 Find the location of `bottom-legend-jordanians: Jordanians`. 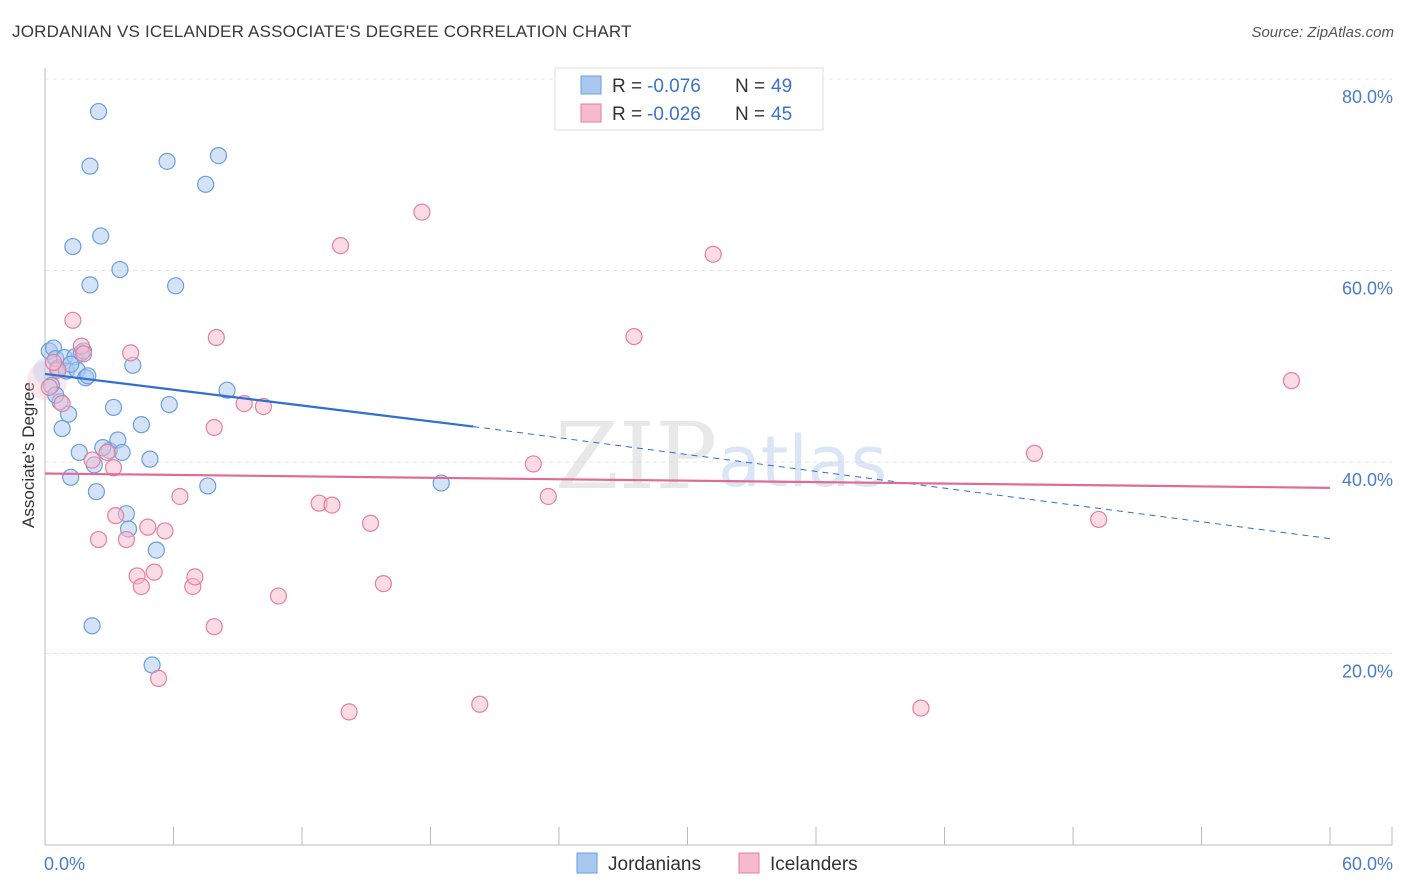

bottom-legend-jordanians: Jordanians is located at coordinates (654, 864).